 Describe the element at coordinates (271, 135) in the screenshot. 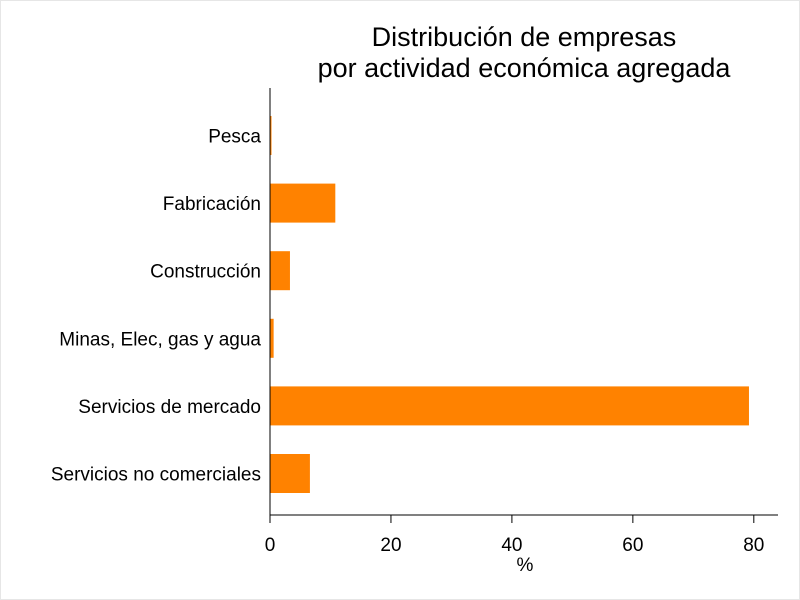

I see `bar-pesca` at that location.